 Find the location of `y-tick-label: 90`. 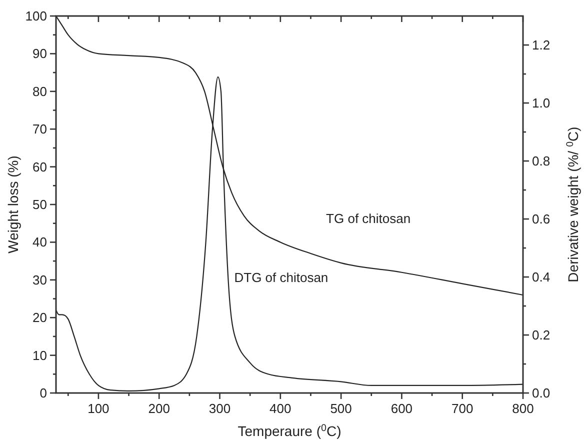

y-tick-label: 90 is located at coordinates (39, 54).